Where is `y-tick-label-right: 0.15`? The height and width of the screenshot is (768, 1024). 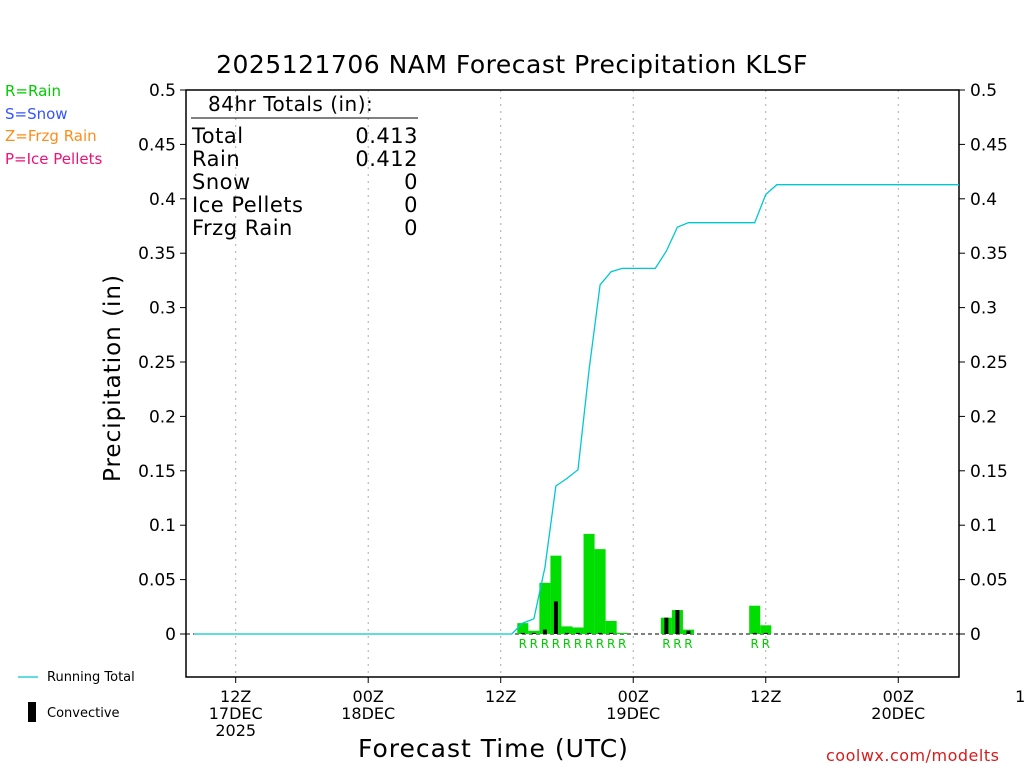
y-tick-label-right: 0.15 is located at coordinates (989, 472).